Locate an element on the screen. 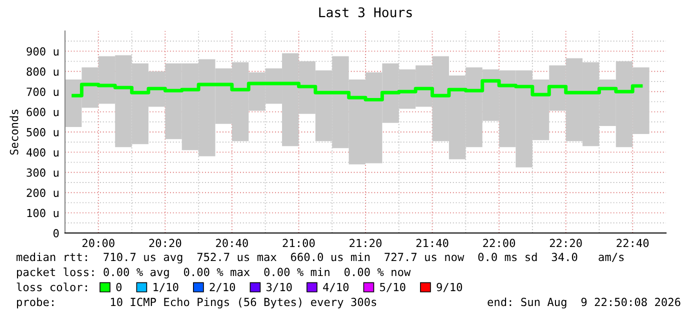  legend-title: loss color: is located at coordinates (51, 287).